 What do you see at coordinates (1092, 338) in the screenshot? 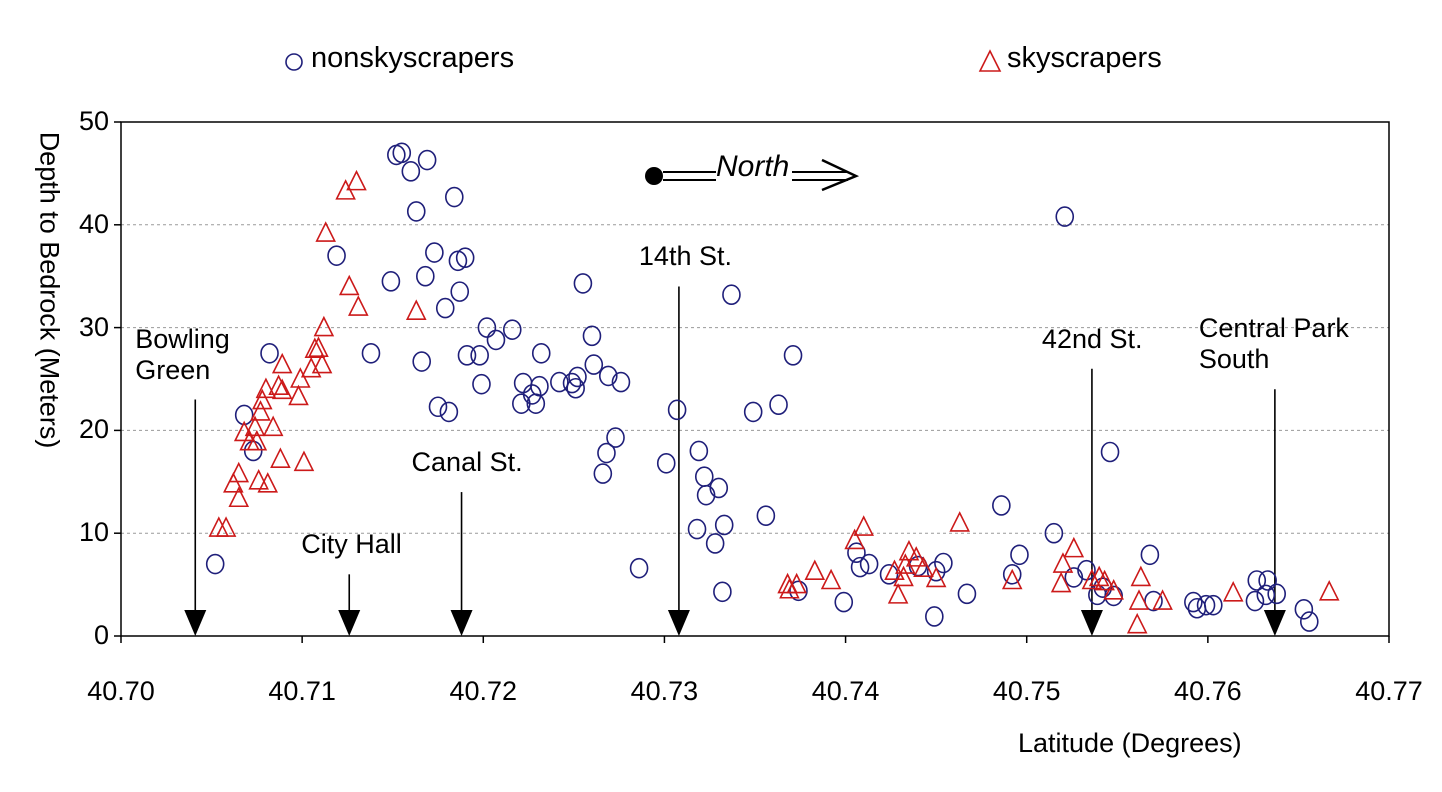
I see `landmark-label: 42nd St.` at bounding box center [1092, 338].